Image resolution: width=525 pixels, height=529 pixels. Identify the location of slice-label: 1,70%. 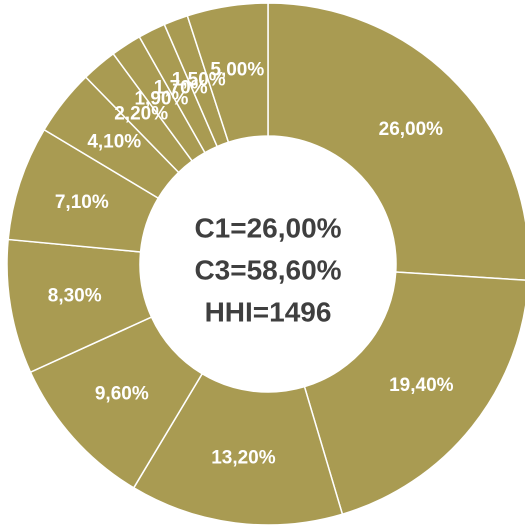
(181, 88).